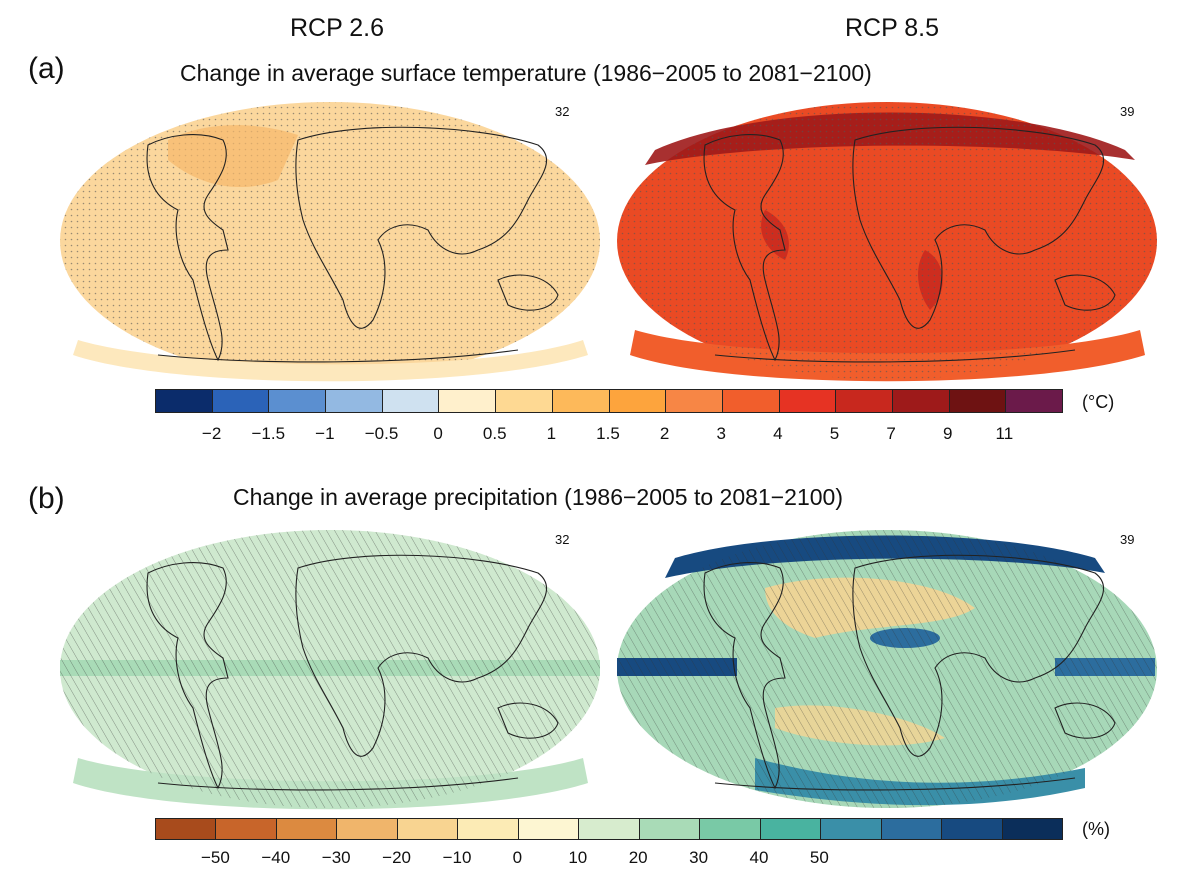 Image resolution: width=1200 pixels, height=882 pixels. What do you see at coordinates (892, 28) in the screenshot?
I see `scenario-label-rcp85: RCP 8.5` at bounding box center [892, 28].